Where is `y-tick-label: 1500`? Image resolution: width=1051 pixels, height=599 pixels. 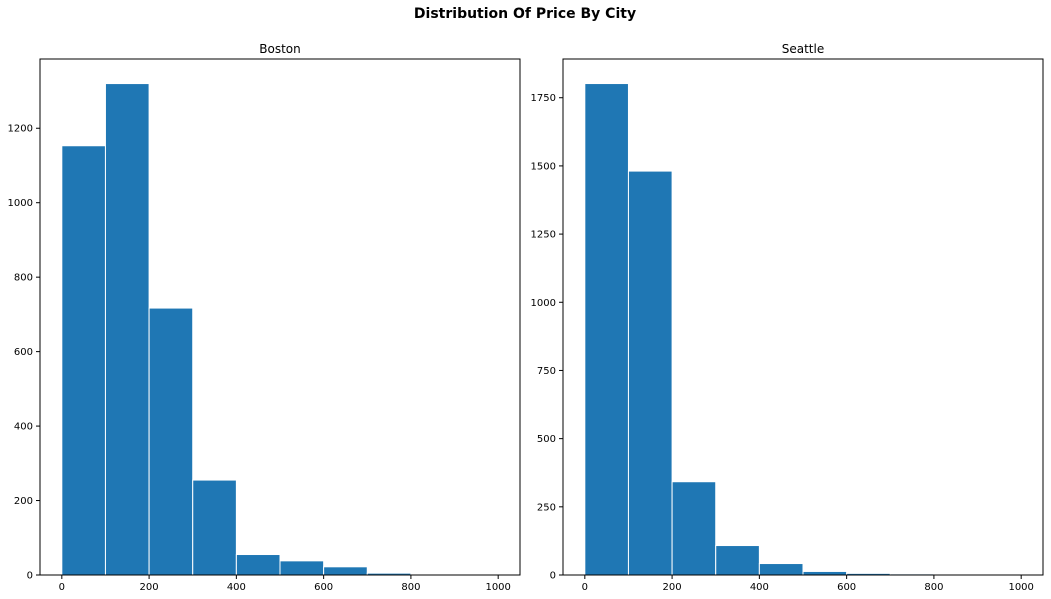 y-tick-label: 1500 is located at coordinates (543, 166).